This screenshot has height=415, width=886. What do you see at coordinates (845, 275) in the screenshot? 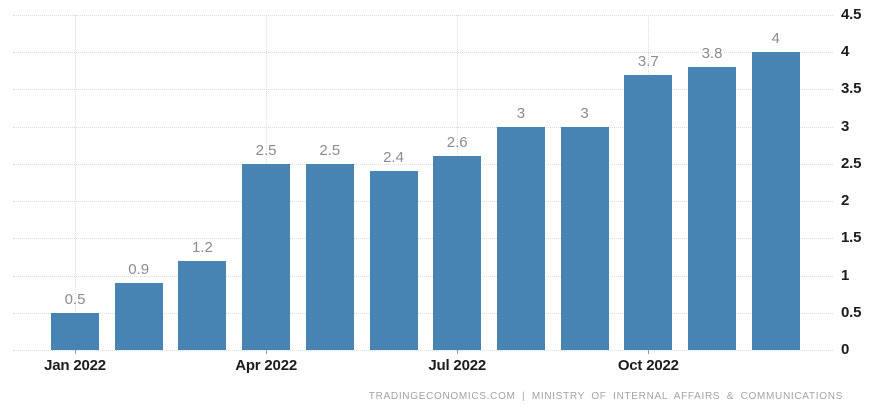
I see `y-axis-tick-label: 1` at bounding box center [845, 275].